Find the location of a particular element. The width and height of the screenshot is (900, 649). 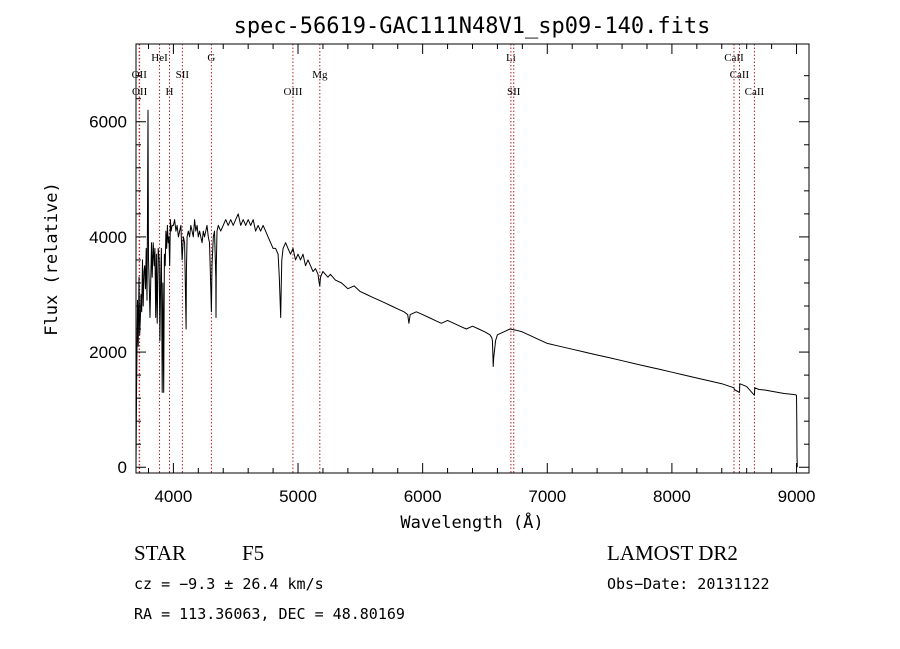

x-axis-label: Wavelength (Å) is located at coordinates (471, 522).